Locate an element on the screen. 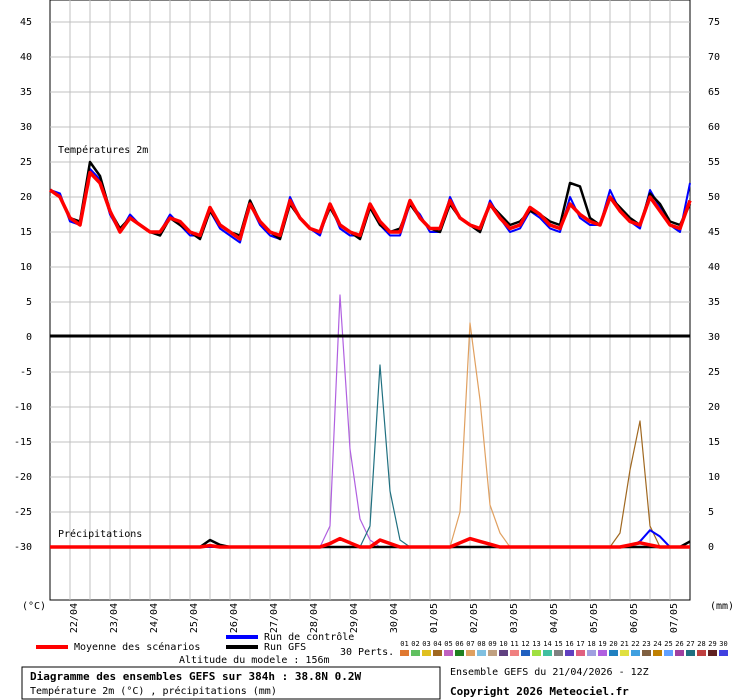 Image resolution: width=740 pixels, height=700 pixels. perturbation-number: 05 is located at coordinates (448, 644).